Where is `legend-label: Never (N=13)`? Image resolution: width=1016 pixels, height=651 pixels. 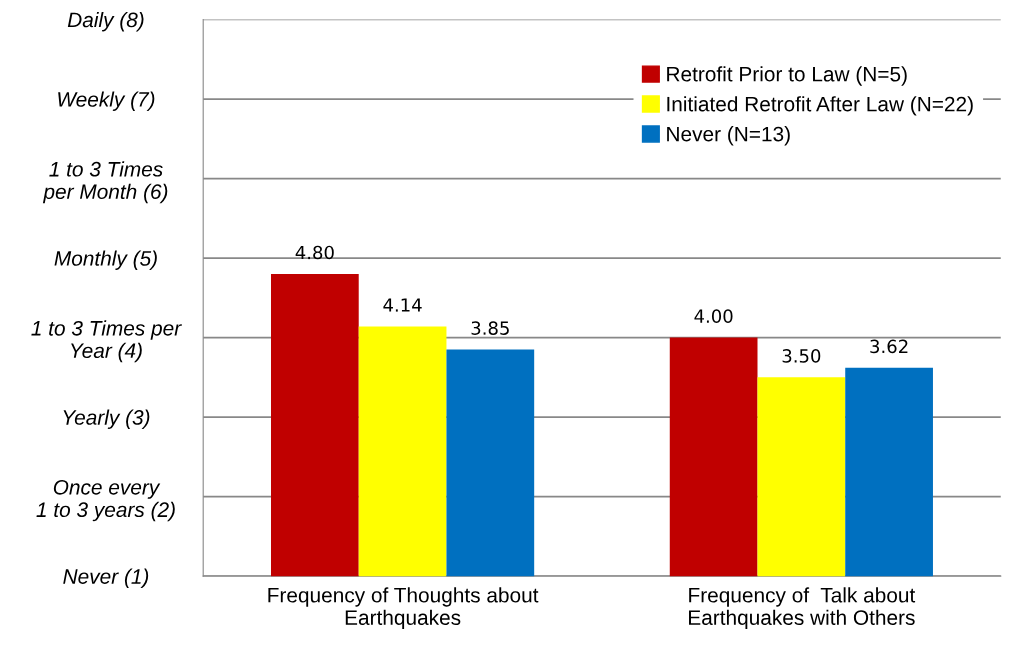 legend-label: Never (N=13) is located at coordinates (728, 136).